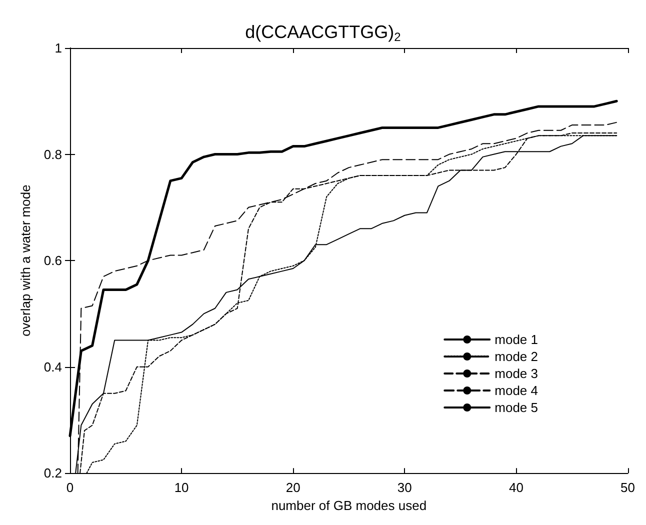 The width and height of the screenshot is (646, 525). Describe the element at coordinates (516, 407) in the screenshot. I see `legend-label: mode 5` at that location.